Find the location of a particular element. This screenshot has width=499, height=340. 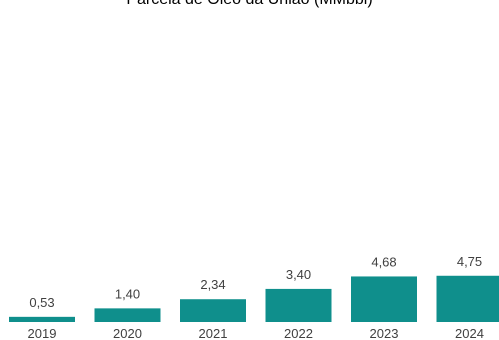

x-tick-2019: 2019 is located at coordinates (42, 333).